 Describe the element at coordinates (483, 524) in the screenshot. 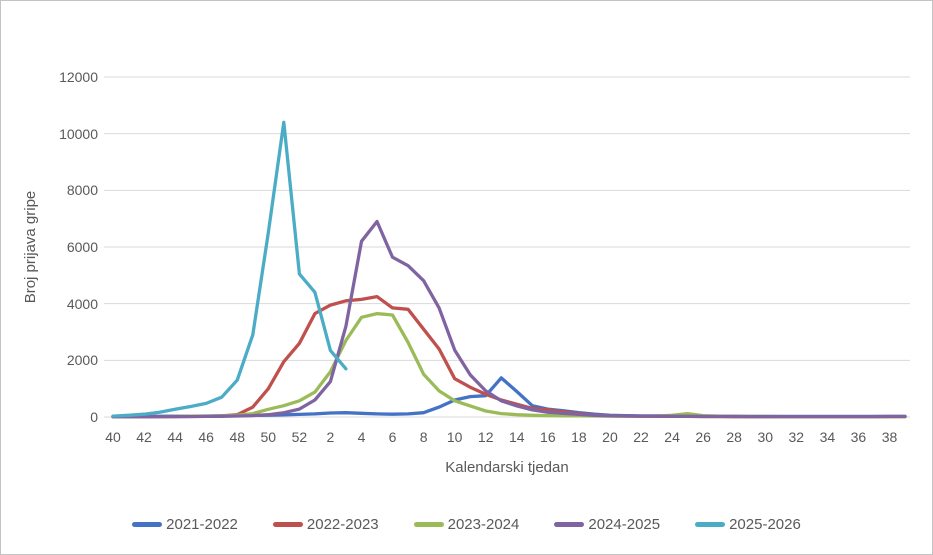

I see `legend-label: 2023-2024` at that location.